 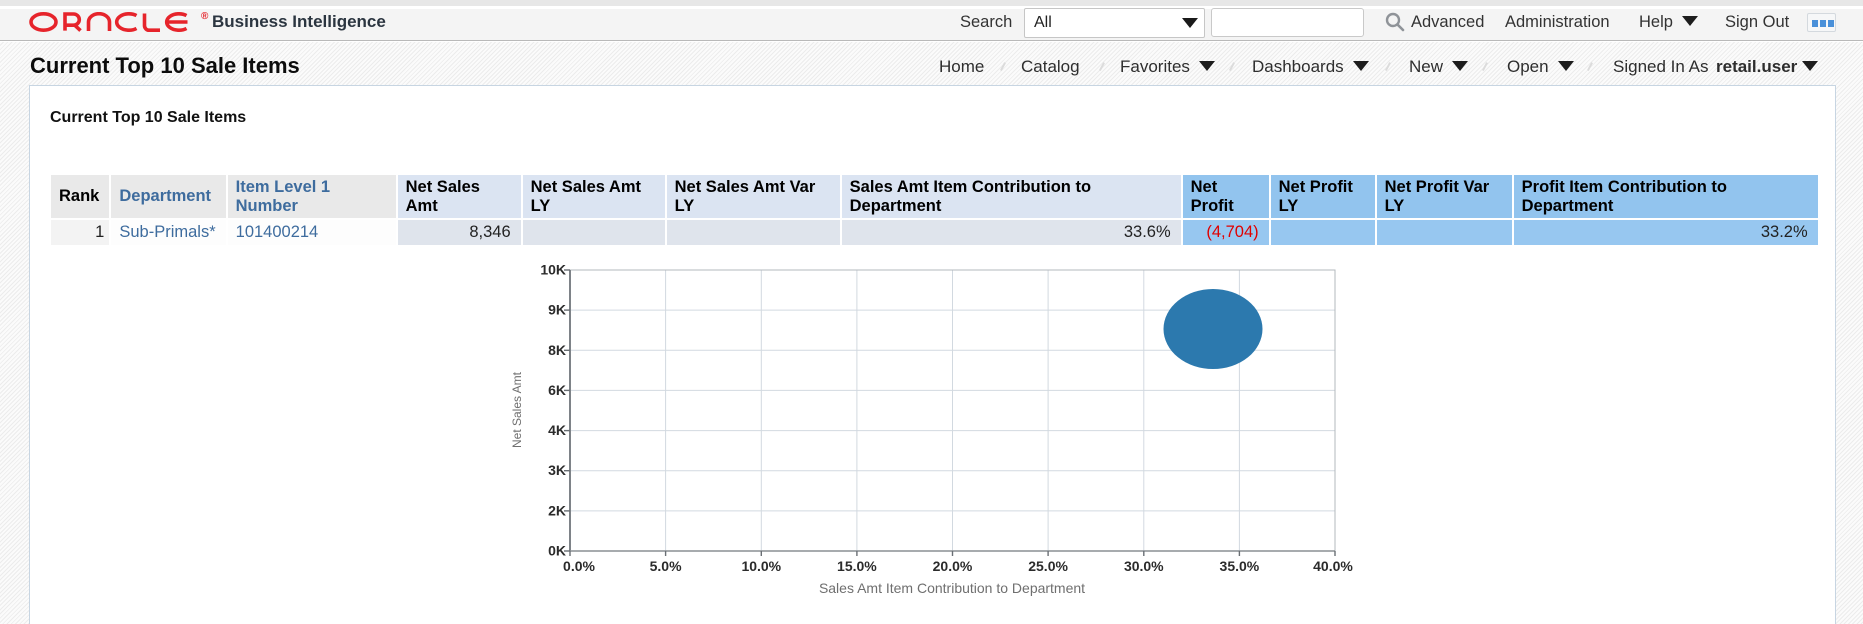 What do you see at coordinates (557, 510) in the screenshot?
I see `svg-text: 2K` at bounding box center [557, 510].